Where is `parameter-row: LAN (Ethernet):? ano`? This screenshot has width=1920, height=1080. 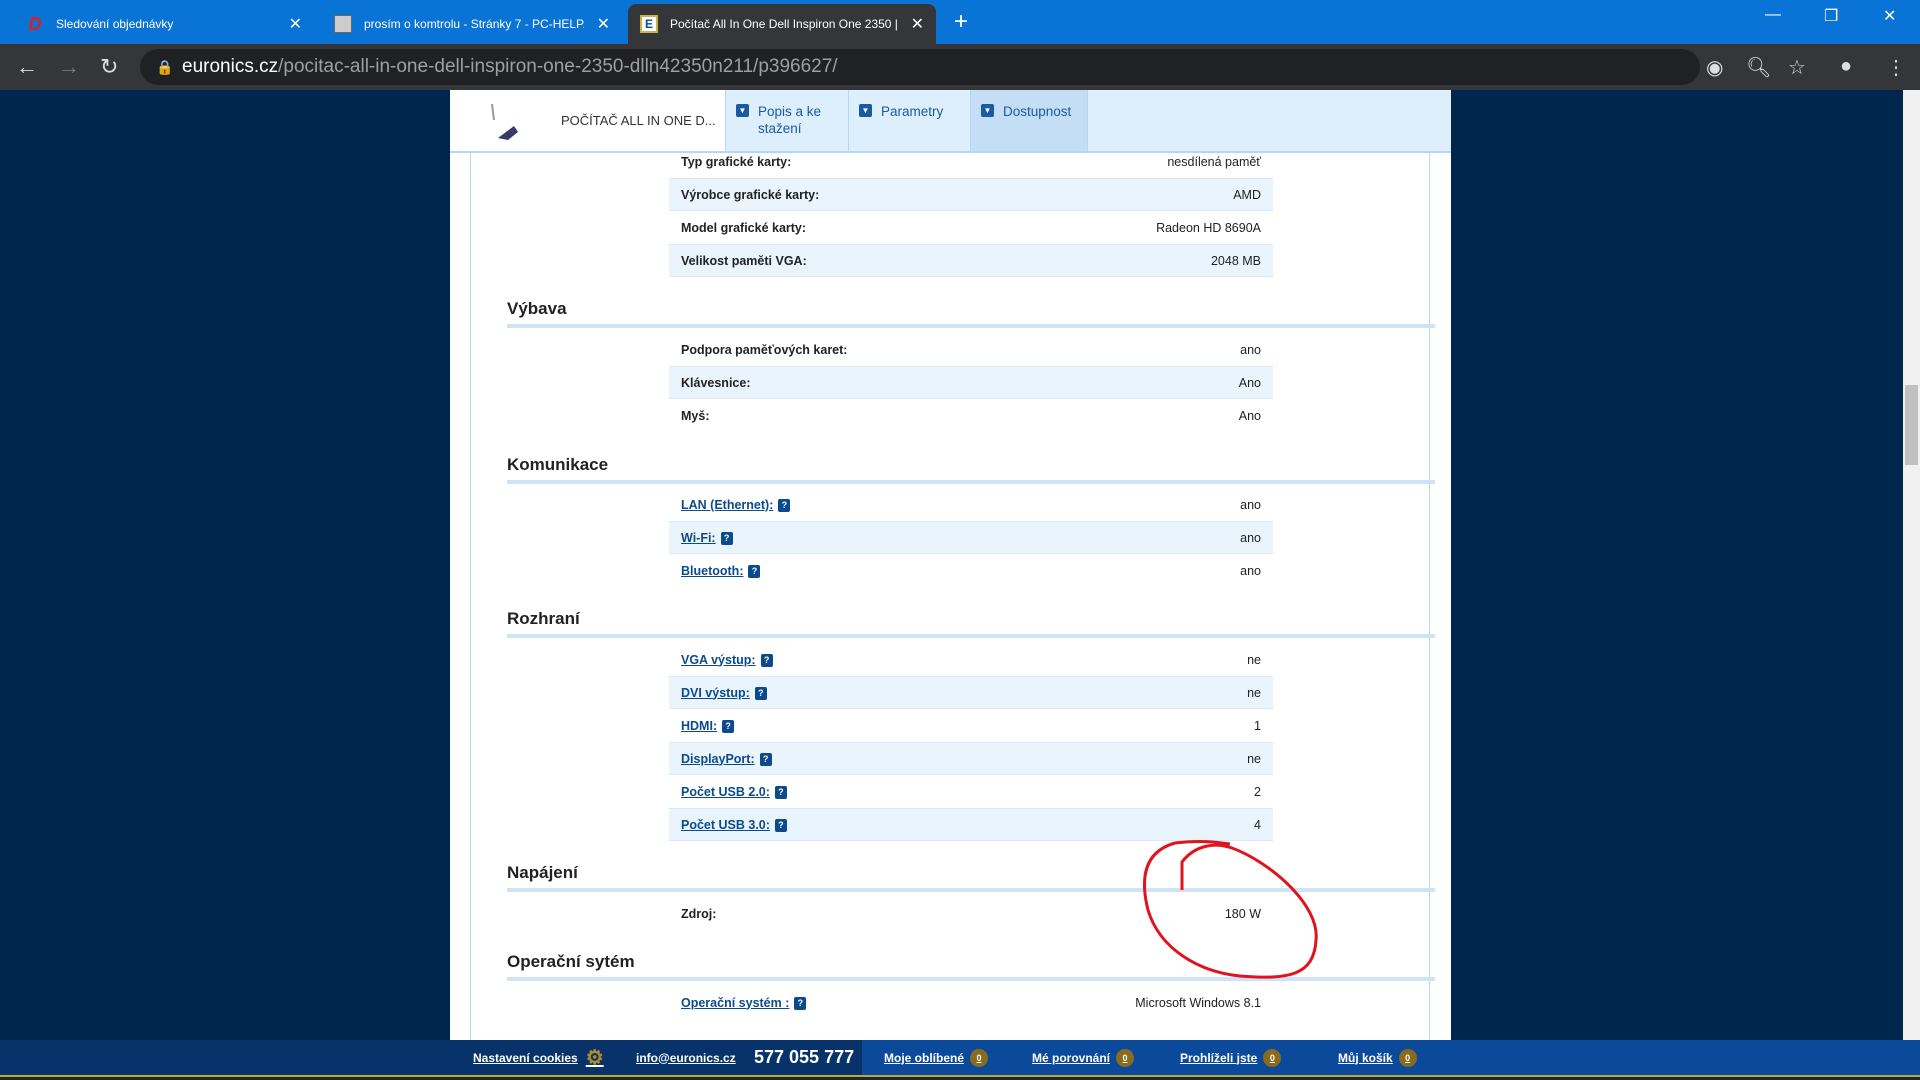 parameter-row: LAN (Ethernet):? ano is located at coordinates (971, 504).